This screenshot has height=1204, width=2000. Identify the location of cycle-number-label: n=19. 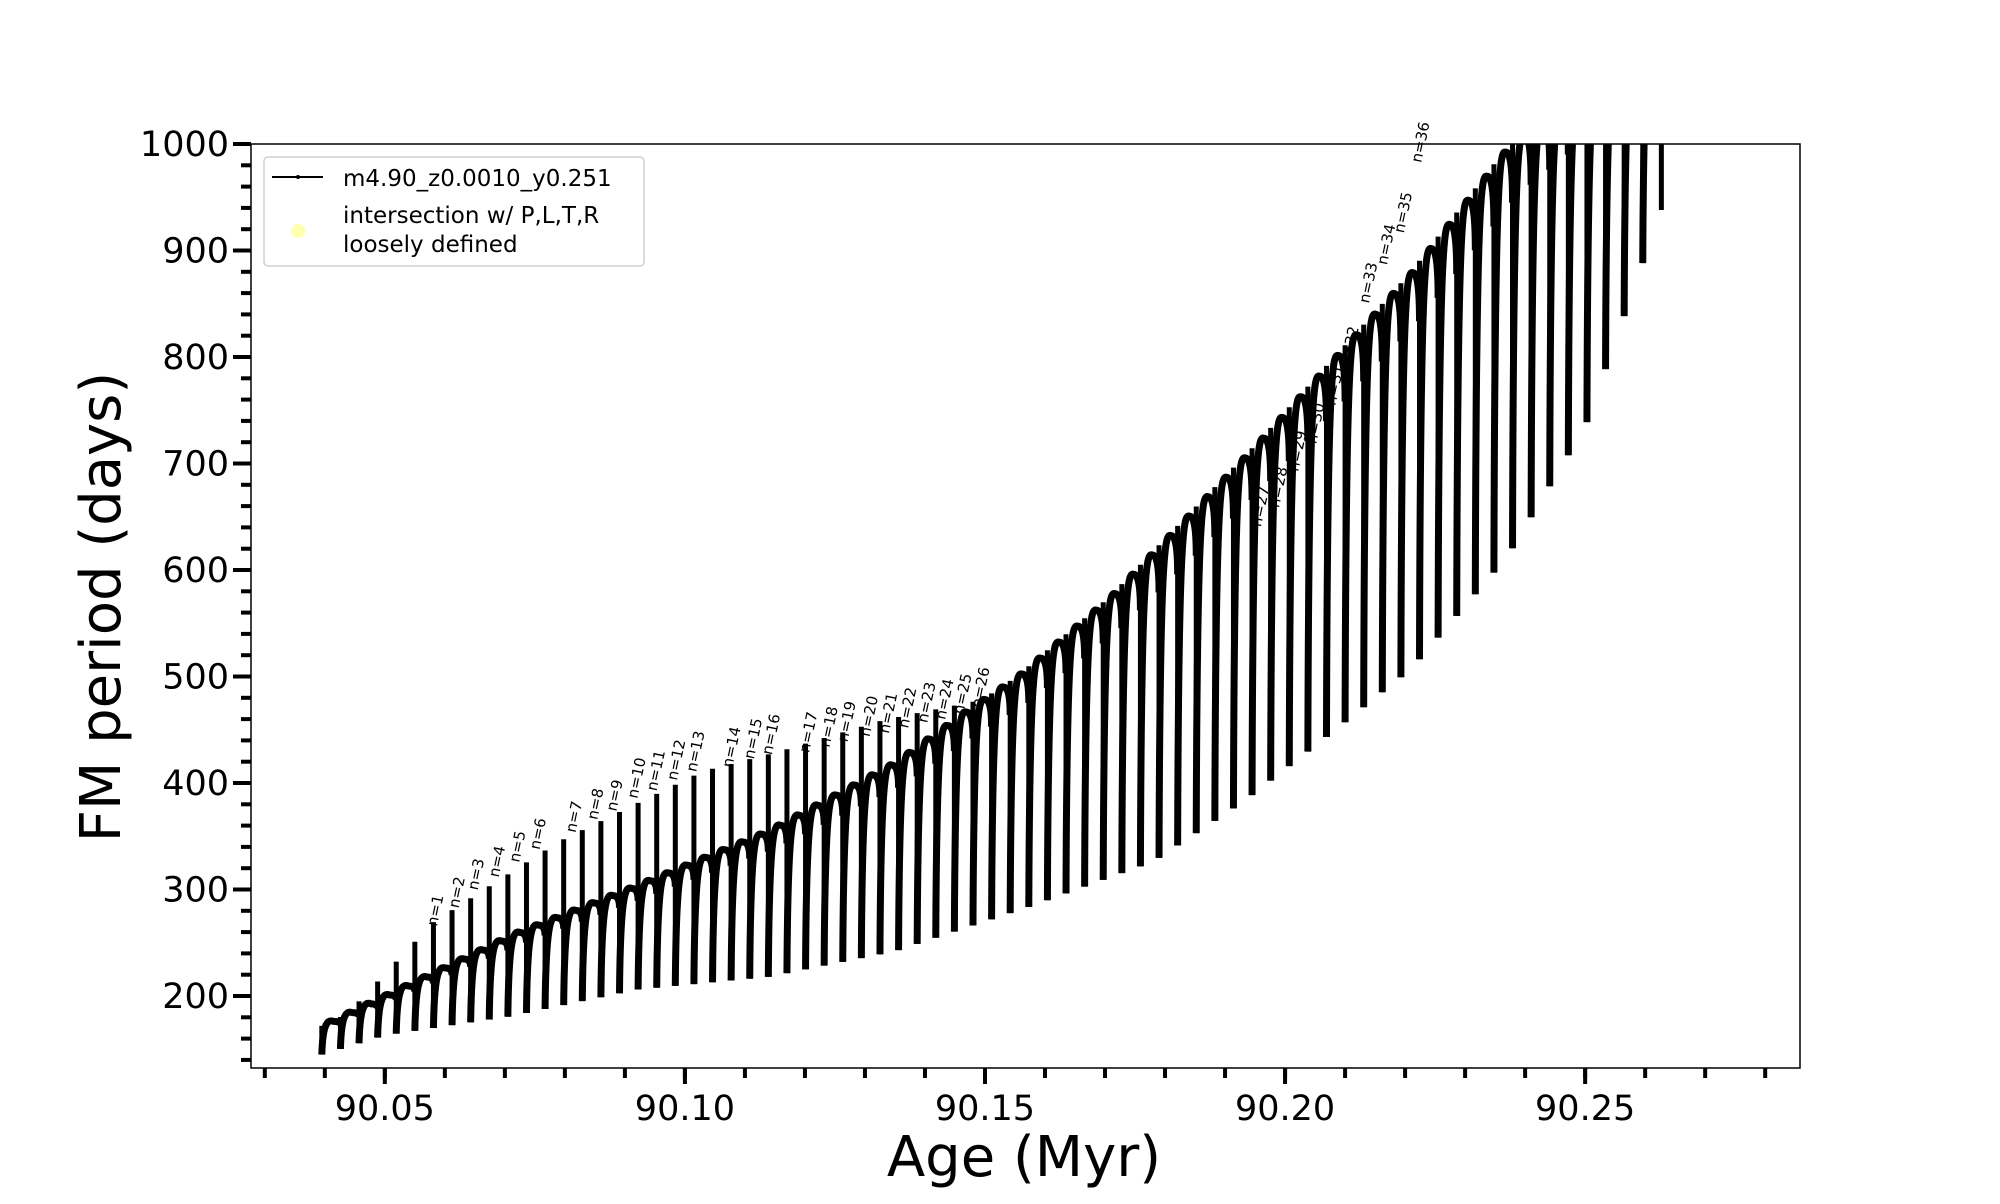
(847, 721).